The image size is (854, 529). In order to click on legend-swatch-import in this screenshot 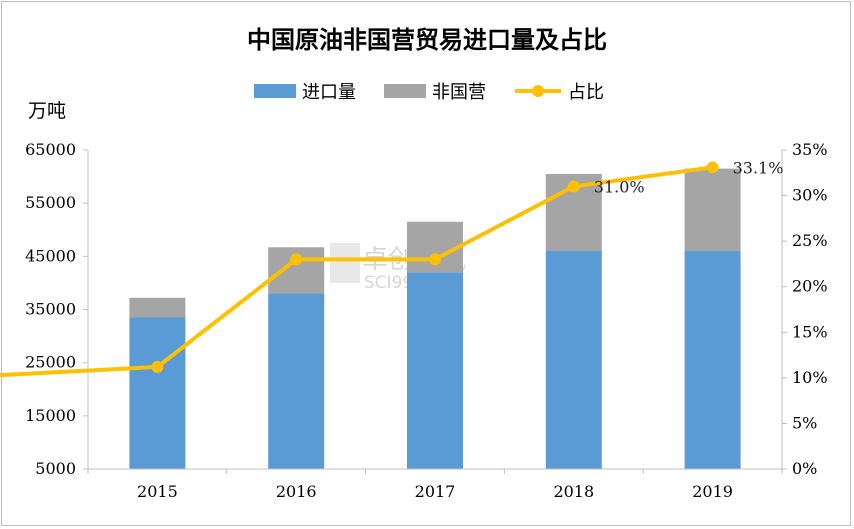, I will do `click(275, 91)`.